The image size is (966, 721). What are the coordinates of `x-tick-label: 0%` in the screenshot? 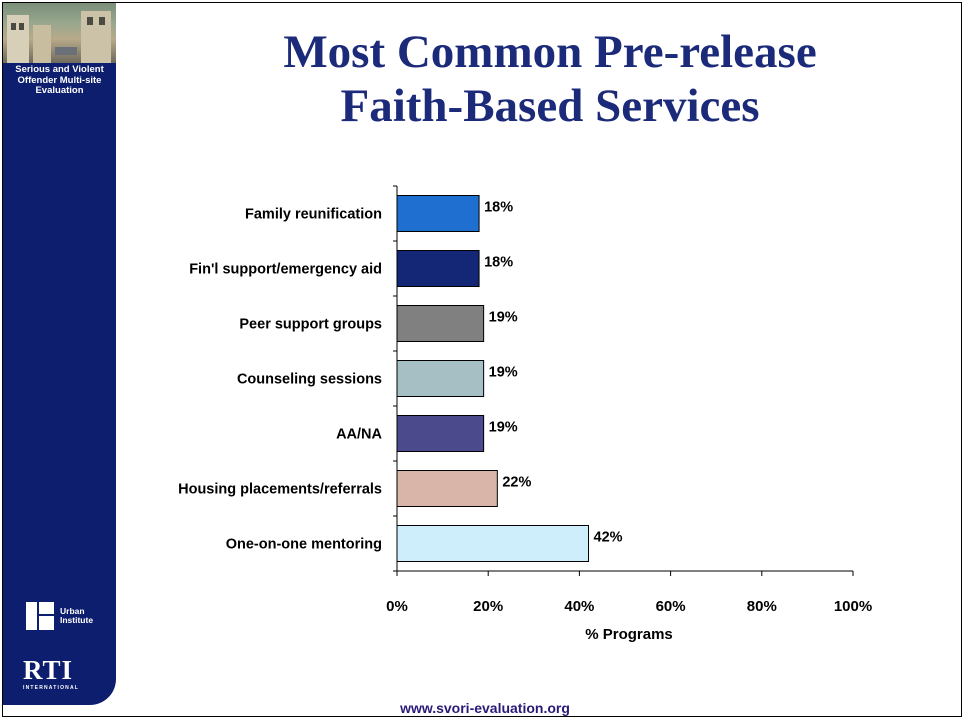 It's located at (397, 606).